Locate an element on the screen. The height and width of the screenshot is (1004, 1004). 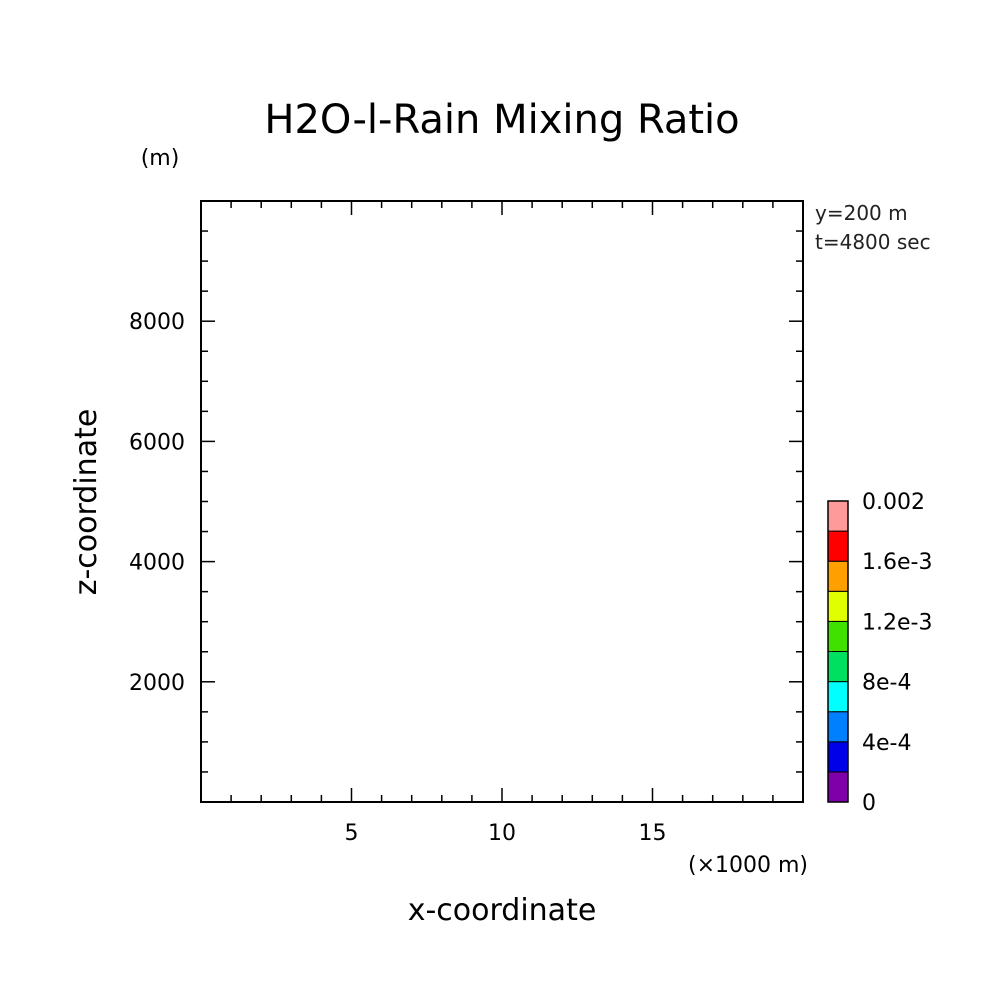
colorbar-tick-label: 1.6e-3 is located at coordinates (897, 562).